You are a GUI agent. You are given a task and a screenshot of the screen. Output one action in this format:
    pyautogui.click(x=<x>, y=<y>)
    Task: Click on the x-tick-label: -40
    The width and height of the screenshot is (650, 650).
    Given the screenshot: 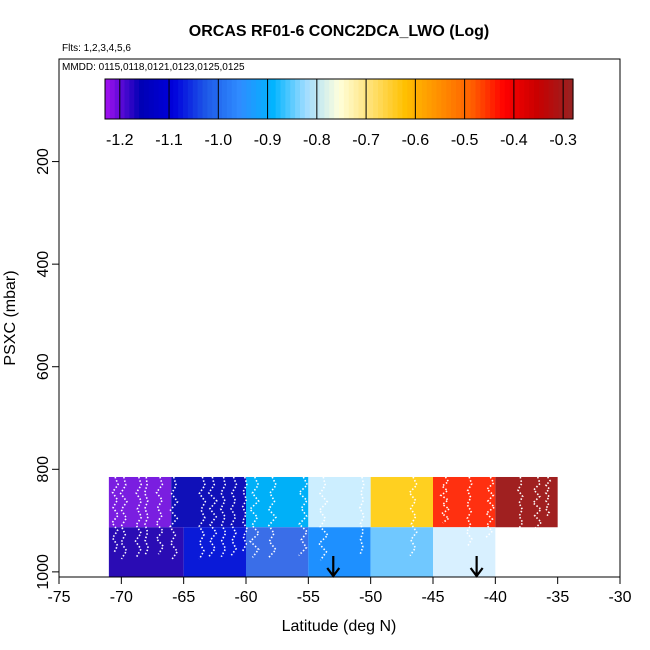 What is the action you would take?
    pyautogui.click(x=495, y=597)
    